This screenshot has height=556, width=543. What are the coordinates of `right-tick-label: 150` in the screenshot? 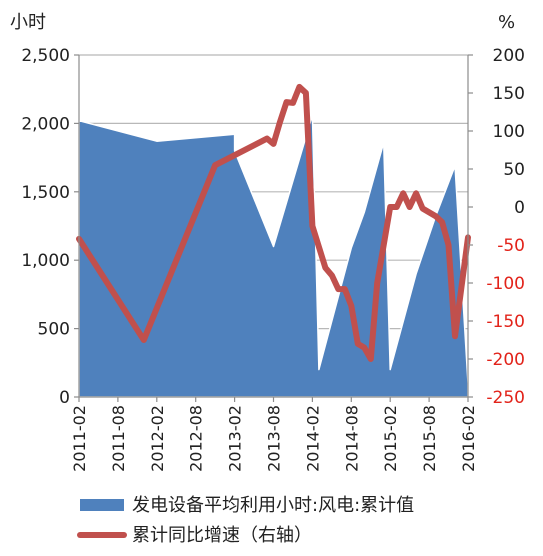 It's located at (509, 94).